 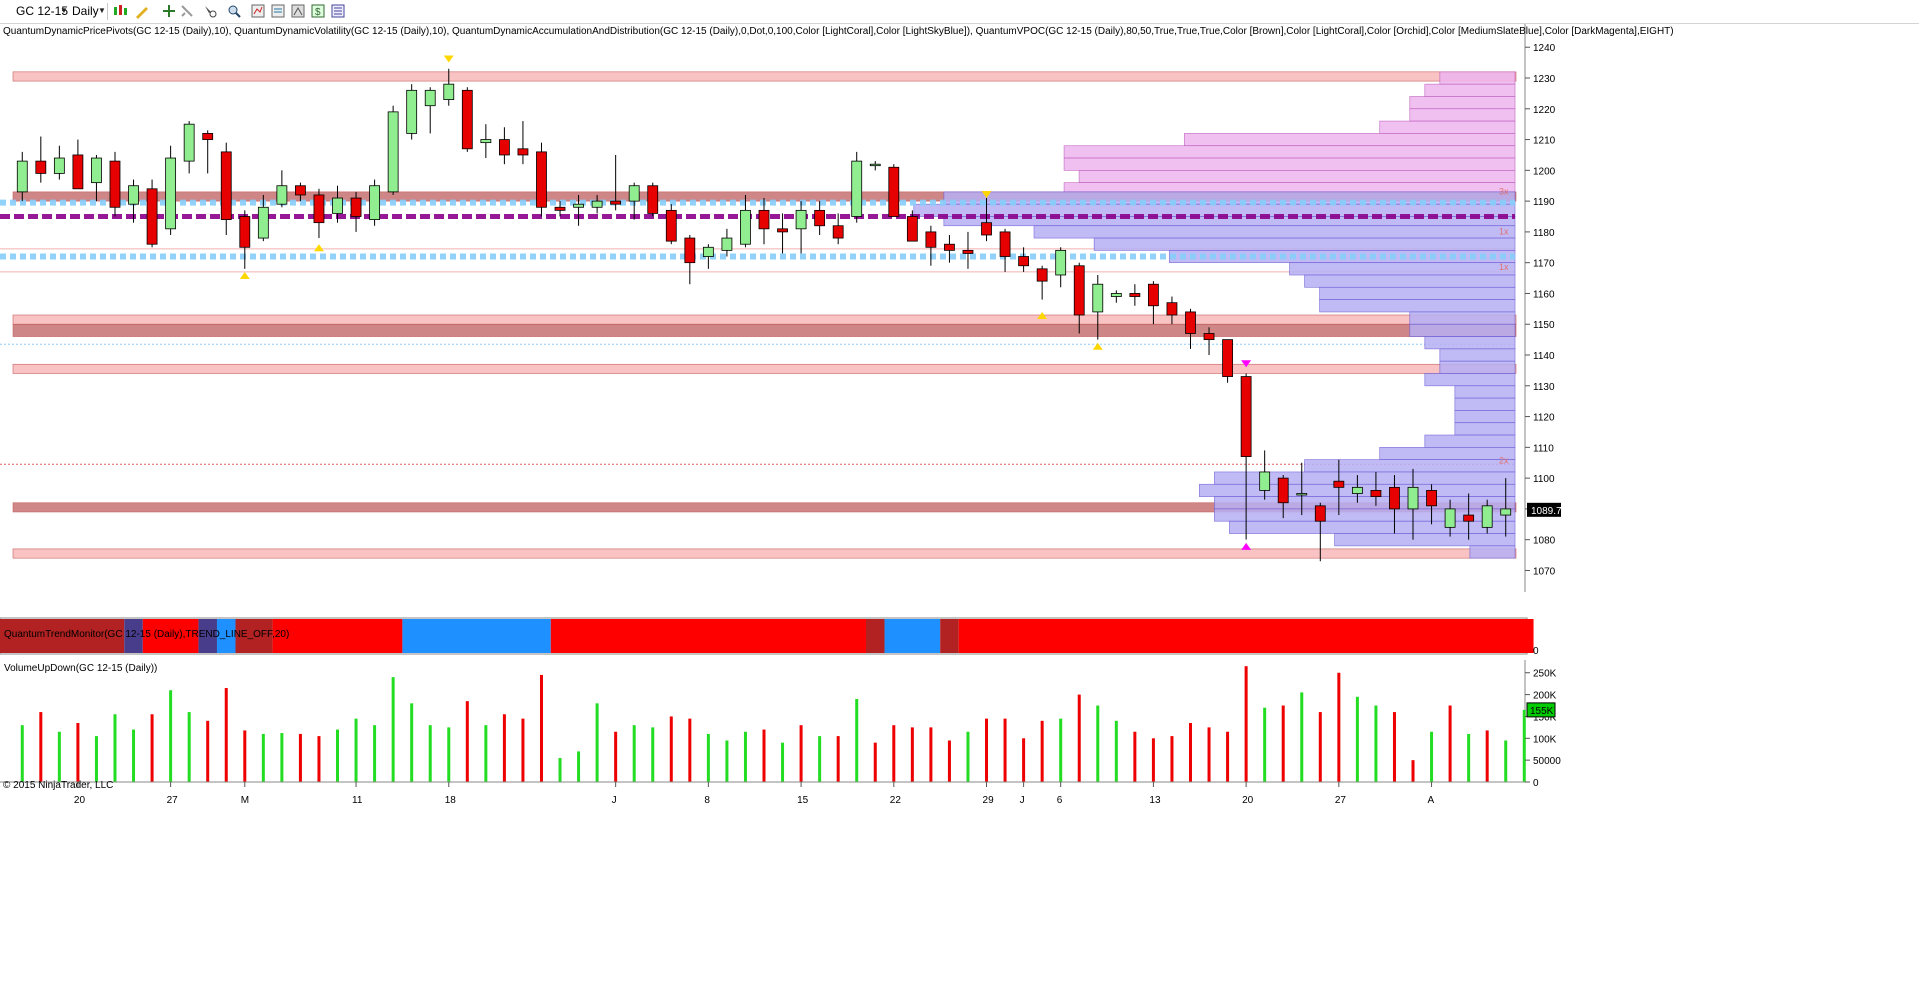 What do you see at coordinates (142, 11) in the screenshot?
I see `pencil-icon` at bounding box center [142, 11].